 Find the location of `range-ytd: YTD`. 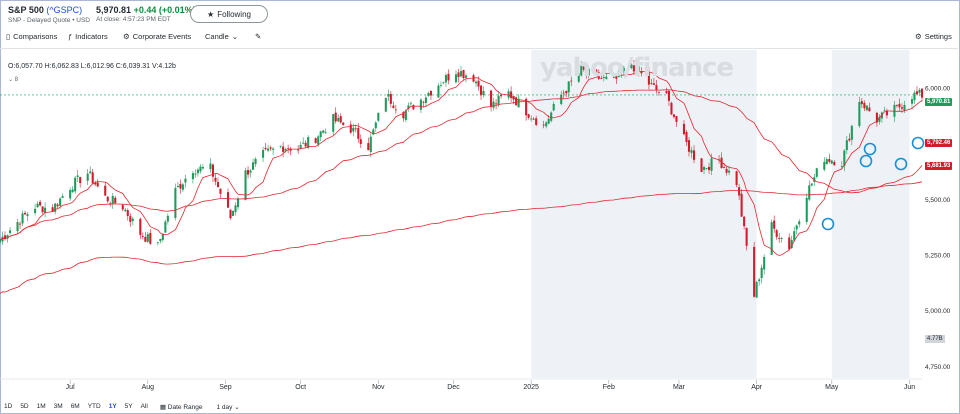

range-ytd: YTD is located at coordinates (94, 406).